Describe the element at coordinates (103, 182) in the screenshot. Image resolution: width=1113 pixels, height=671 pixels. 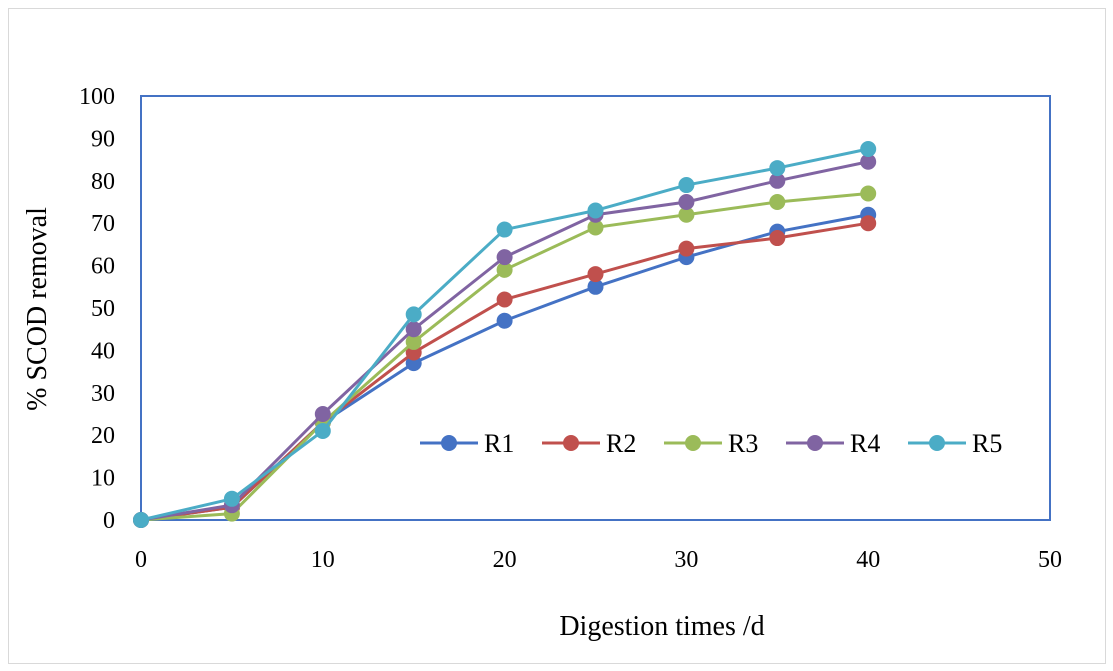
I see `y-tick-label: 80` at that location.